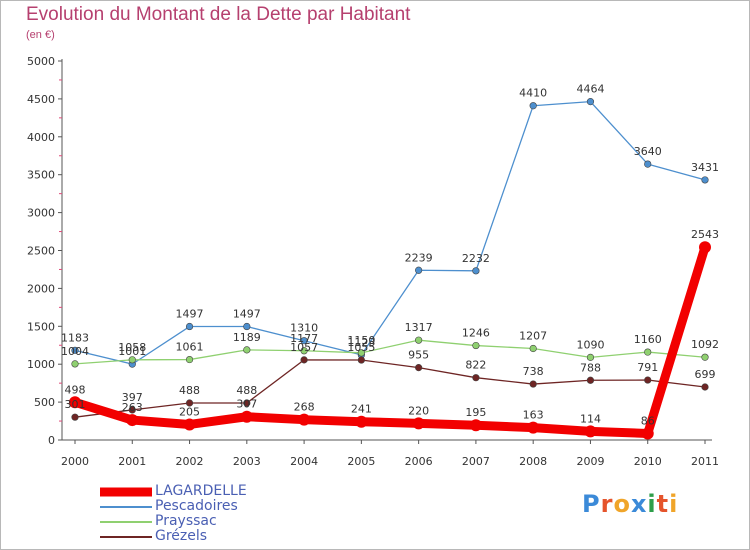 This screenshot has width=750, height=550. What do you see at coordinates (41, 288) in the screenshot?
I see `y-tick-label: 2000` at bounding box center [41, 288].